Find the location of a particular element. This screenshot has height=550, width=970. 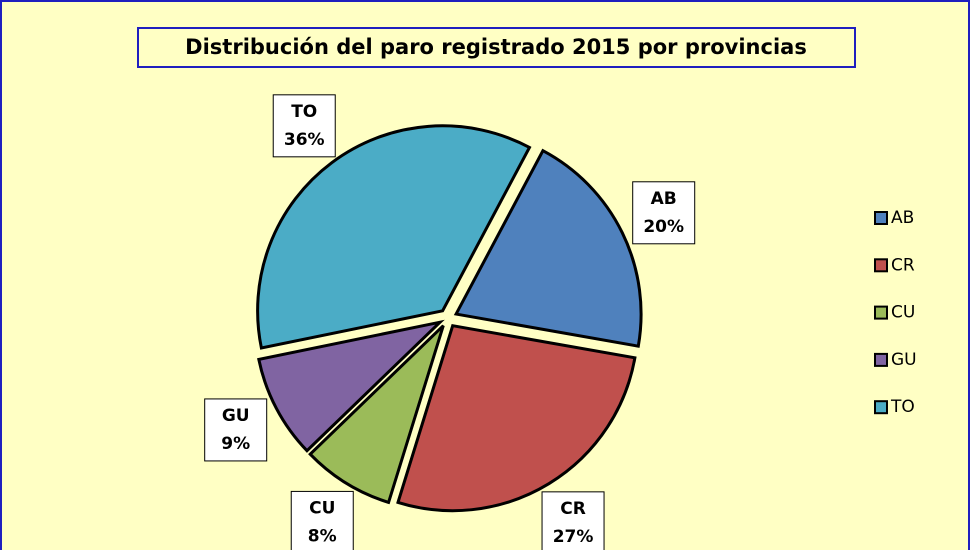

title-box is located at coordinates (496, 47).